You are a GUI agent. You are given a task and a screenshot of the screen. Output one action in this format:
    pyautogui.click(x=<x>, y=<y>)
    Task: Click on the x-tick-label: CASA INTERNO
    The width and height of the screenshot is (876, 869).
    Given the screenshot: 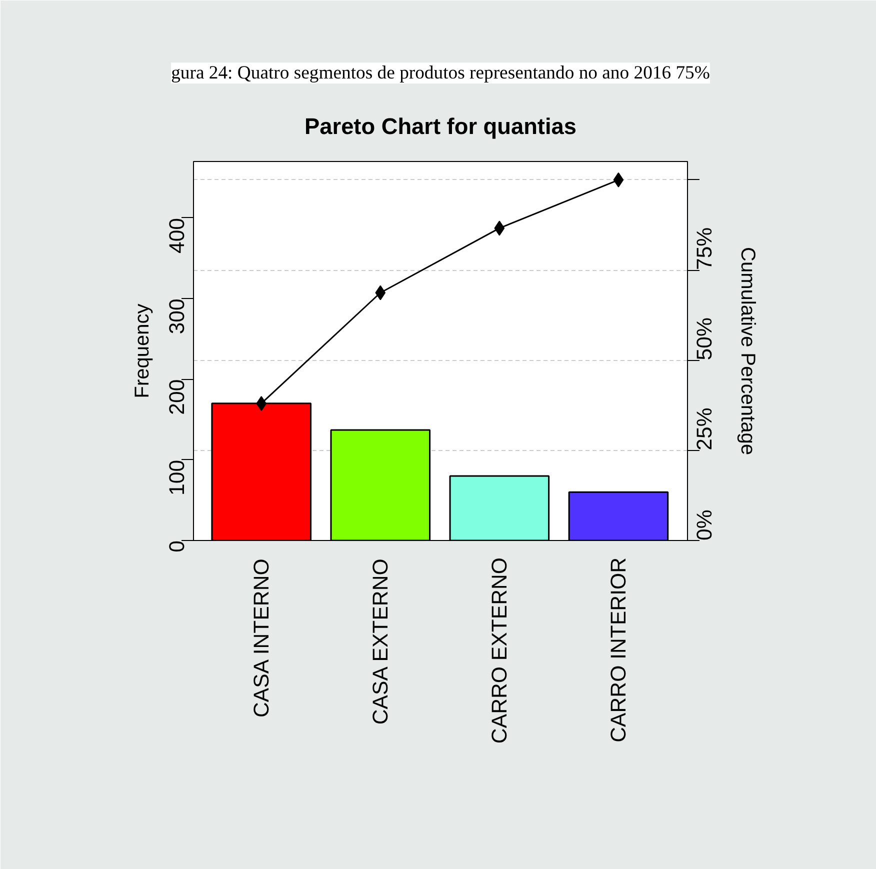 What is the action you would take?
    pyautogui.click(x=261, y=638)
    